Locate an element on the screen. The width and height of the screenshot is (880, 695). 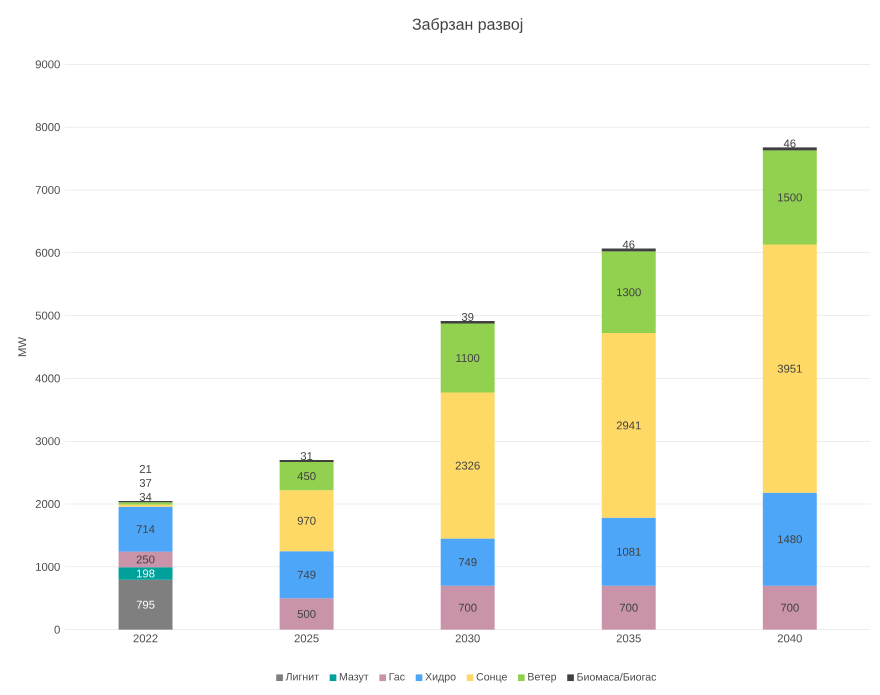
legend-label: Ветер is located at coordinates (542, 678).